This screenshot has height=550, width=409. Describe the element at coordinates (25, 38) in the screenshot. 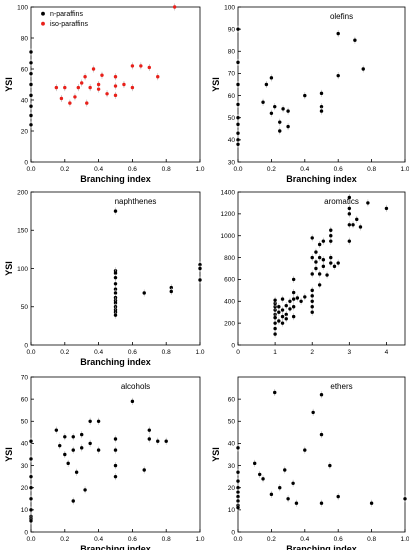

I see `y-tick-label: 80` at that location.